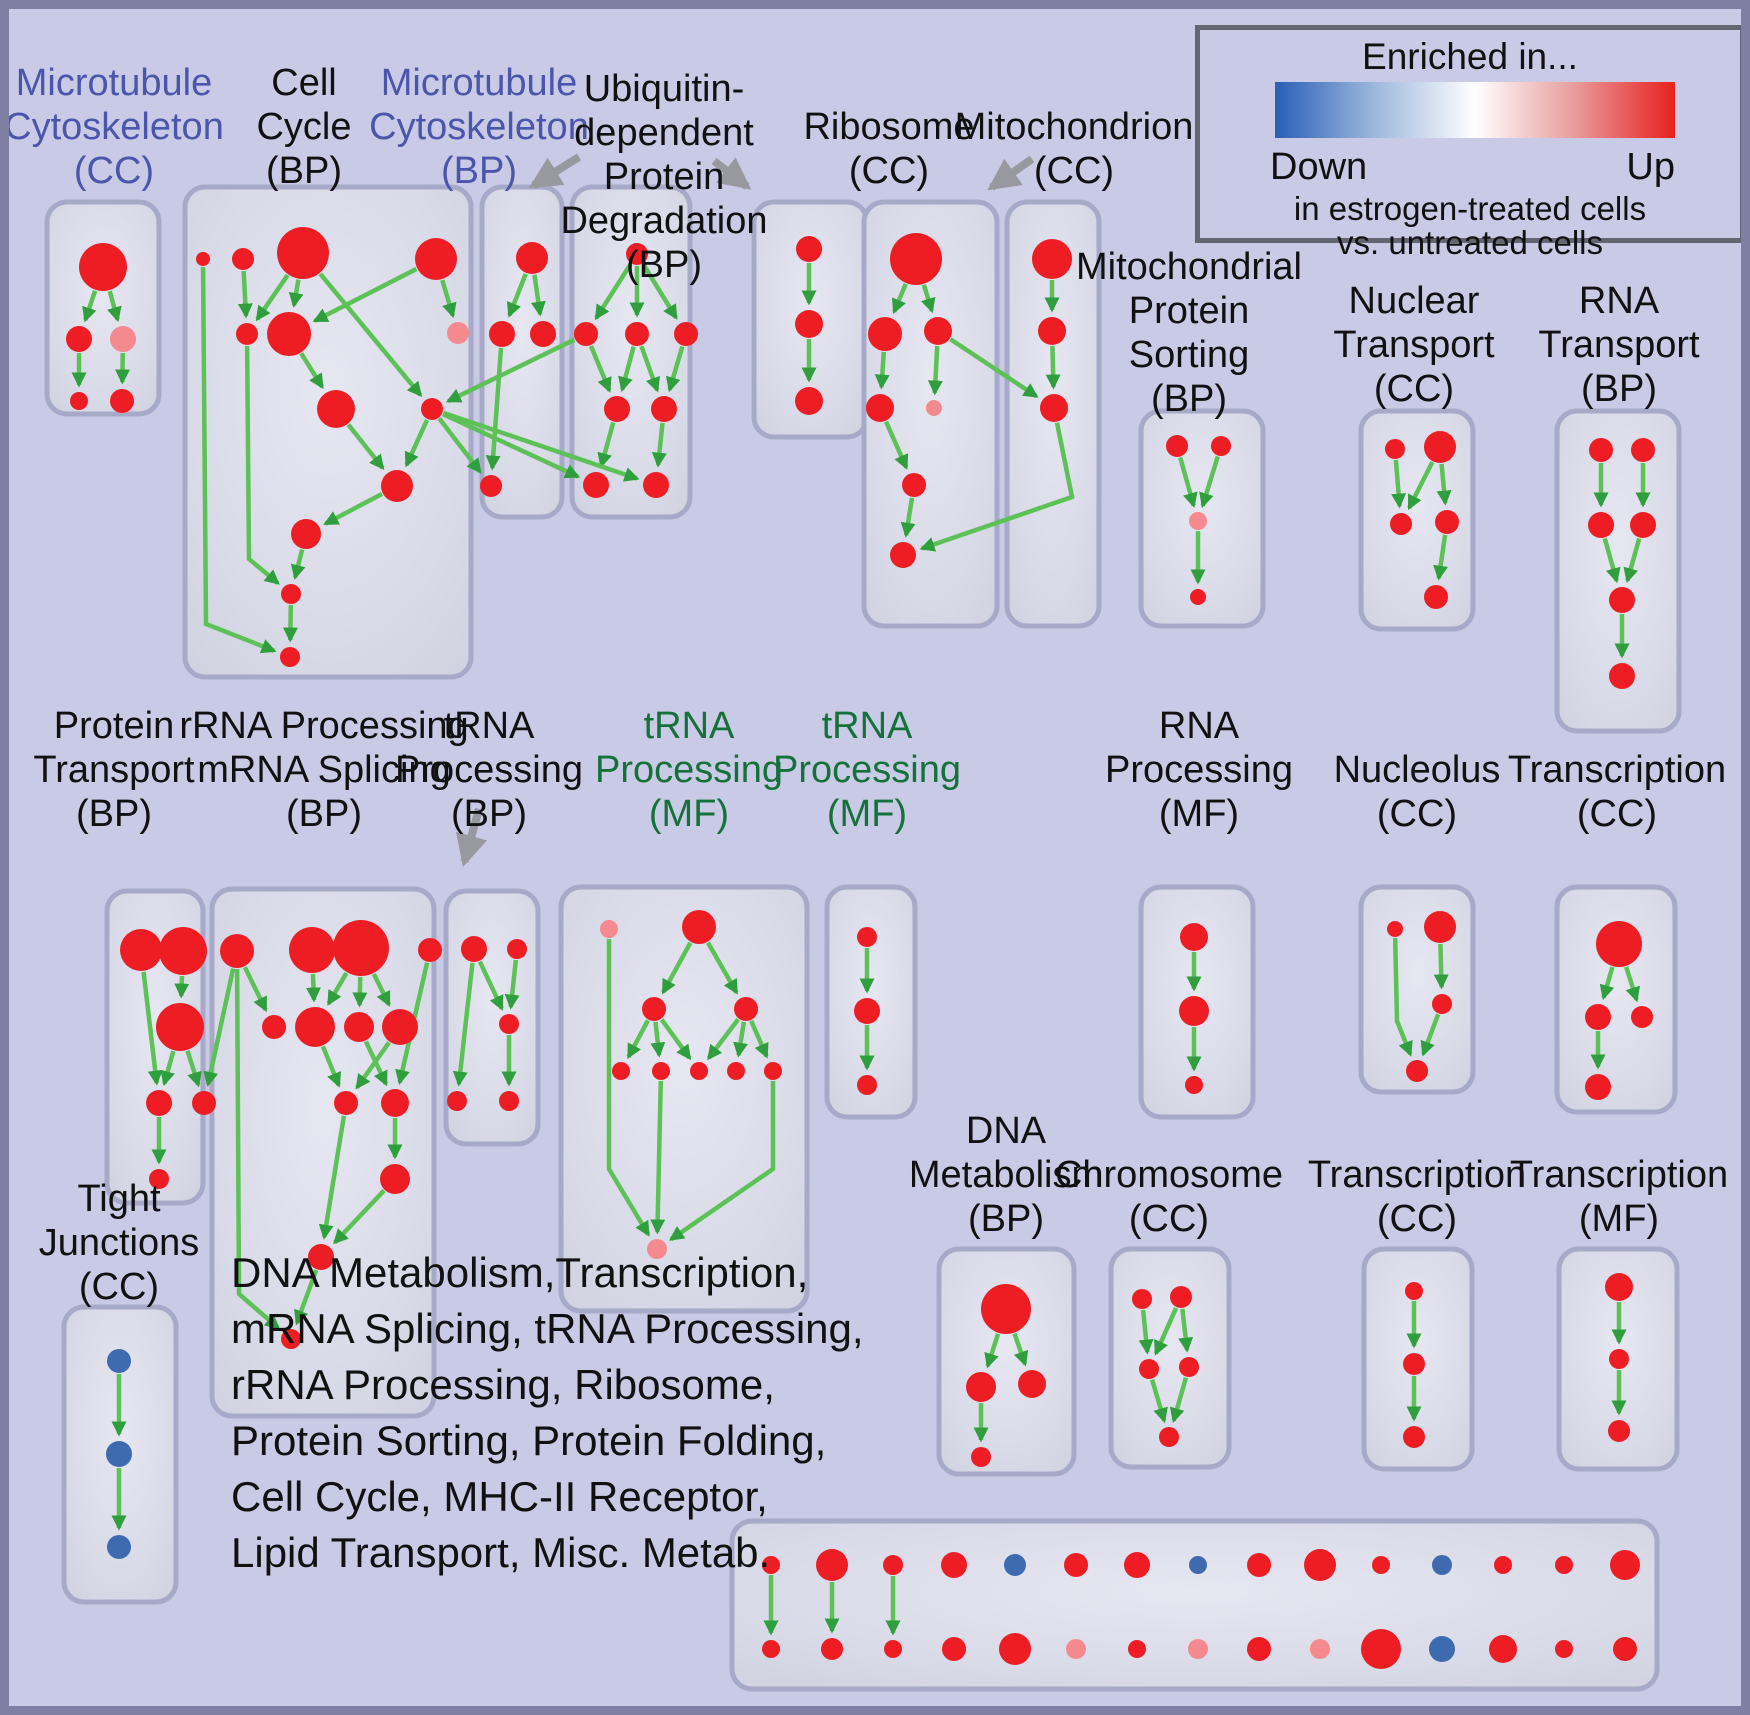 The width and height of the screenshot is (1750, 1715). What do you see at coordinates (503, 1384) in the screenshot?
I see `summary-text-line: rRNA Processing, Ribosome,` at bounding box center [503, 1384].